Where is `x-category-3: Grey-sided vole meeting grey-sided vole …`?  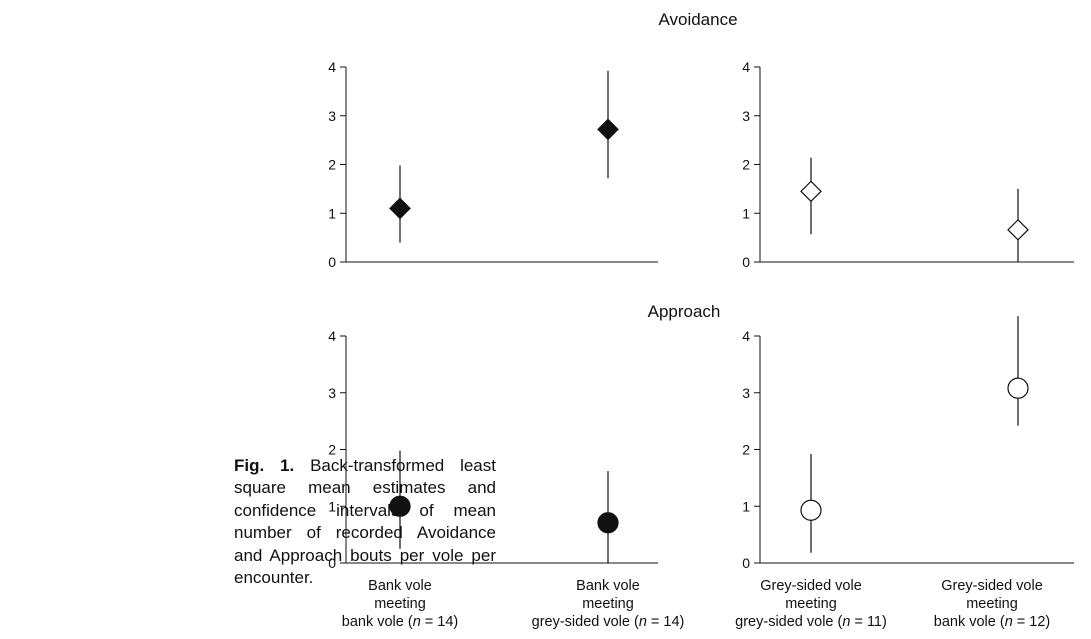
x-category-3: Grey-sided vole meeting grey-sided vole … is located at coordinates (811, 604).